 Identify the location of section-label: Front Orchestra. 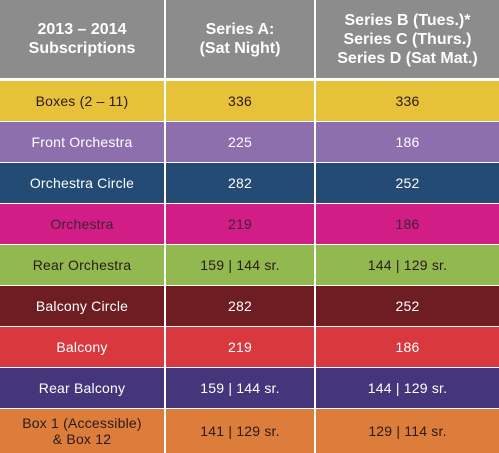
(82, 142).